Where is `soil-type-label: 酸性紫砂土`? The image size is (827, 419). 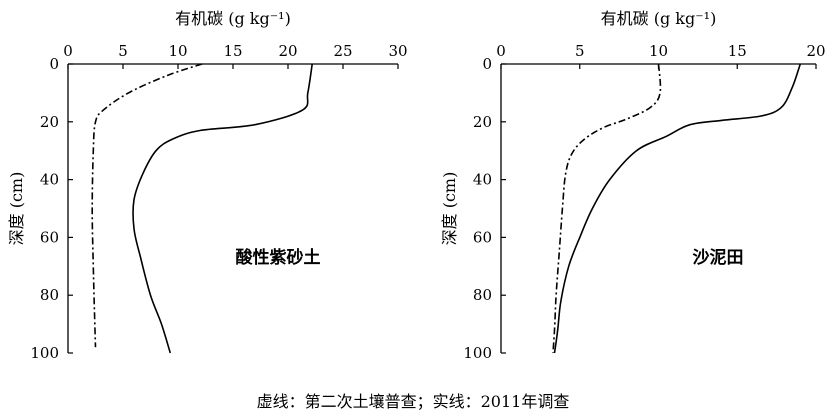 soil-type-label: 酸性紫砂土 is located at coordinates (278, 257).